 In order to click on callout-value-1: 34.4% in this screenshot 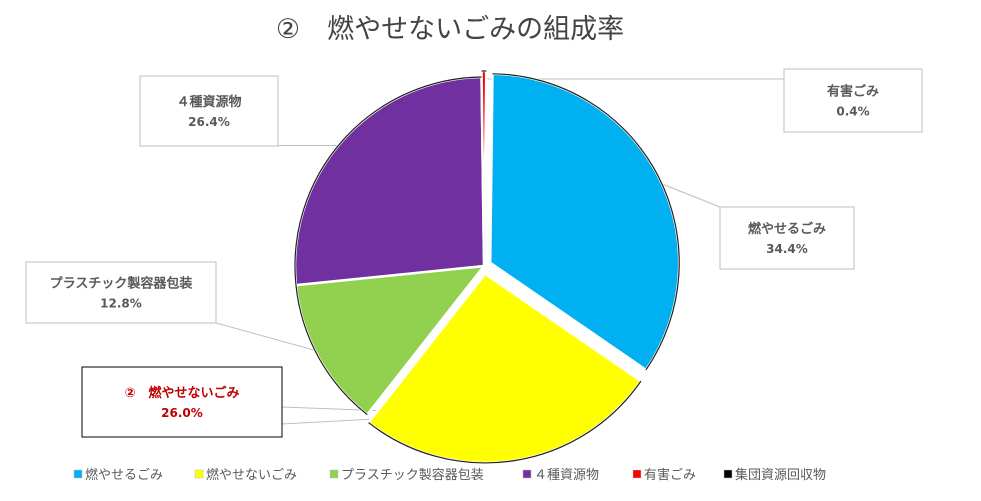, I will do `click(787, 249)`.